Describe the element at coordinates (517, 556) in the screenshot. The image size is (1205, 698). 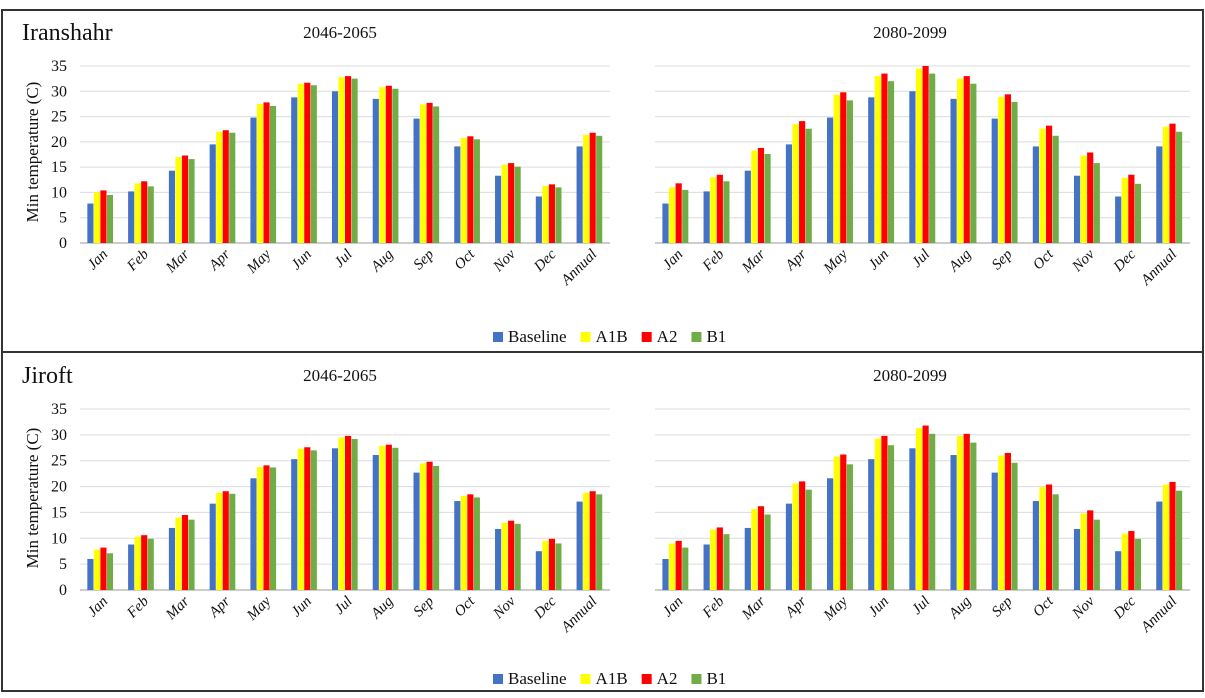
I see `bar-b1-nov` at that location.